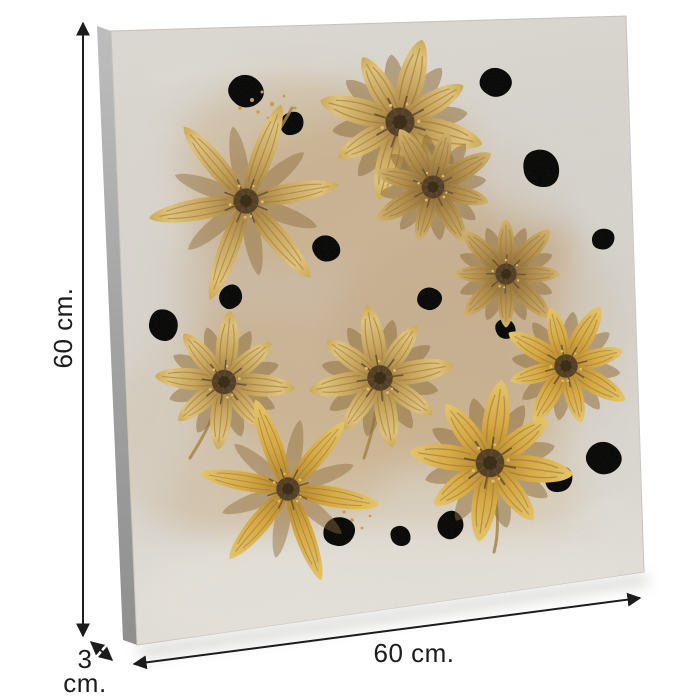  What do you see at coordinates (117, 335) in the screenshot?
I see `canvas-side-edge` at bounding box center [117, 335].